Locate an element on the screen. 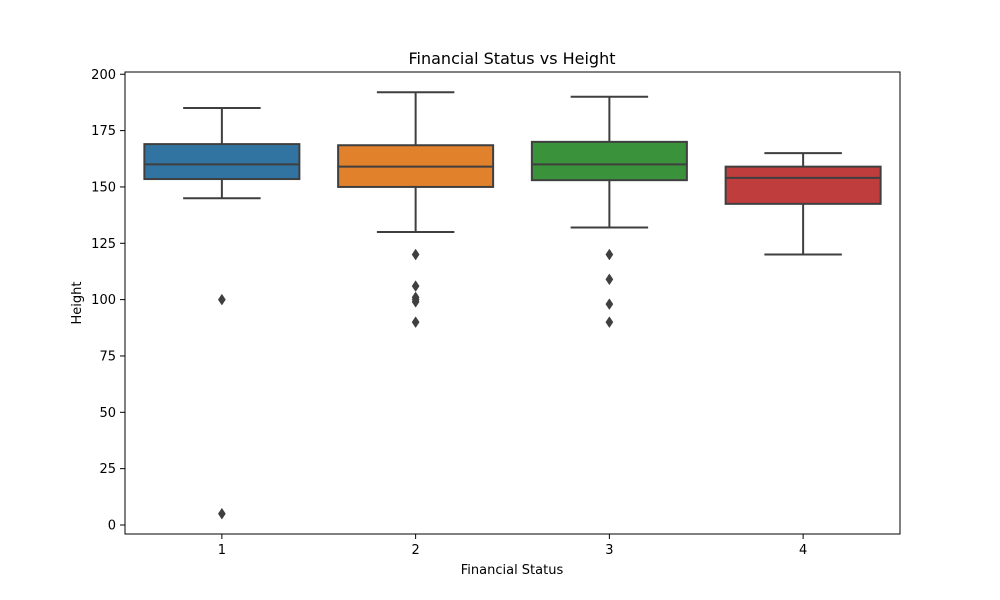  y-tick-label: 125 is located at coordinates (103, 244).